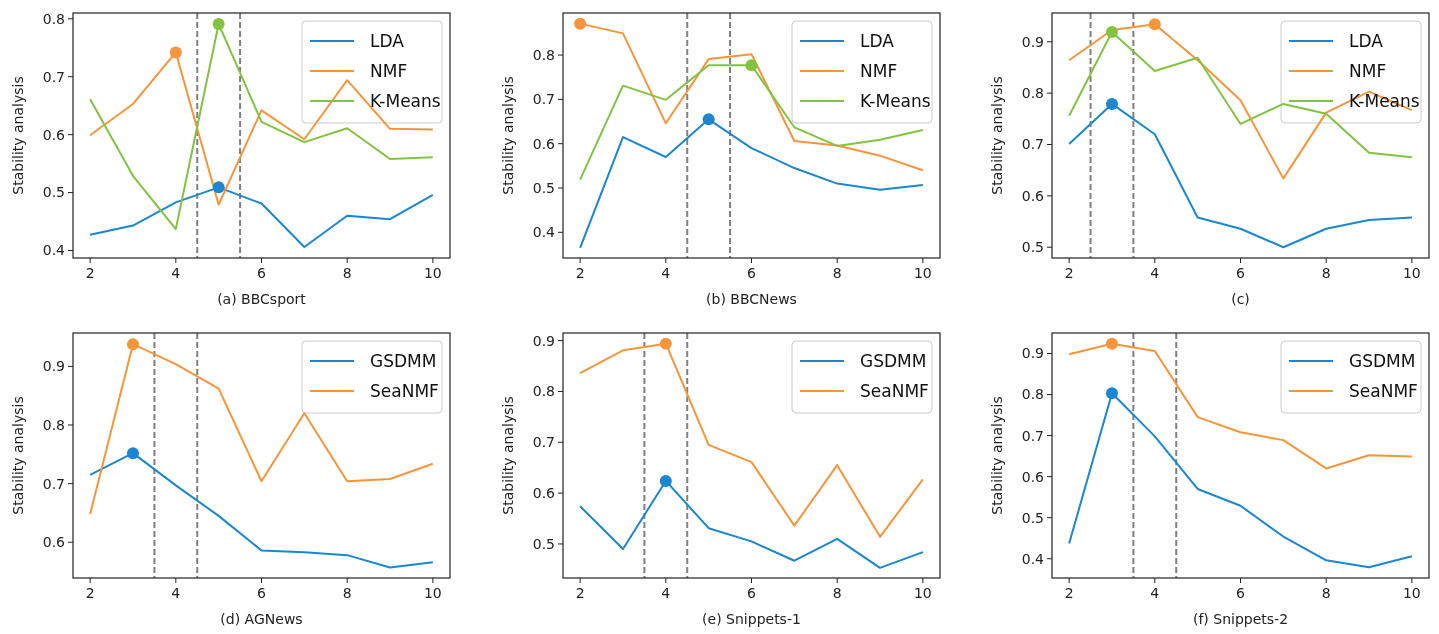  What do you see at coordinates (1240, 299) in the screenshot?
I see `x-axis-title: (c)` at bounding box center [1240, 299].